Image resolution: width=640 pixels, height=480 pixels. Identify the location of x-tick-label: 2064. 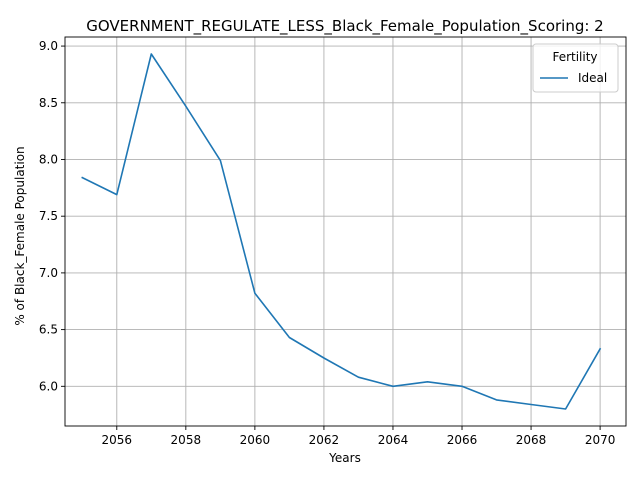
(393, 440).